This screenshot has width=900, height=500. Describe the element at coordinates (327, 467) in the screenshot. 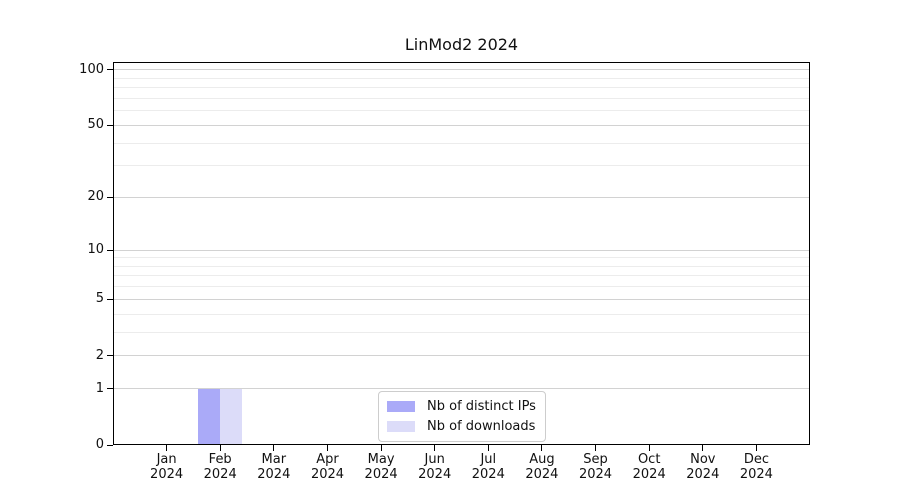

I see `x-tick-label: Apr 2024` at that location.